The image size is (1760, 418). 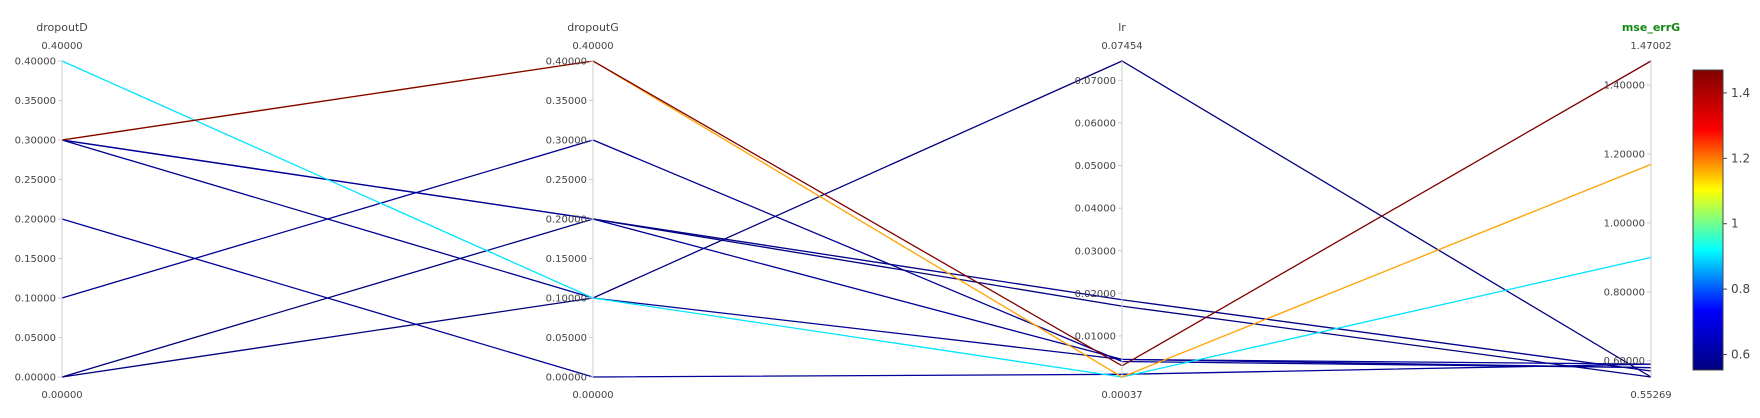 What do you see at coordinates (1708, 220) in the screenshot?
I see `colorbar-gradient` at bounding box center [1708, 220].